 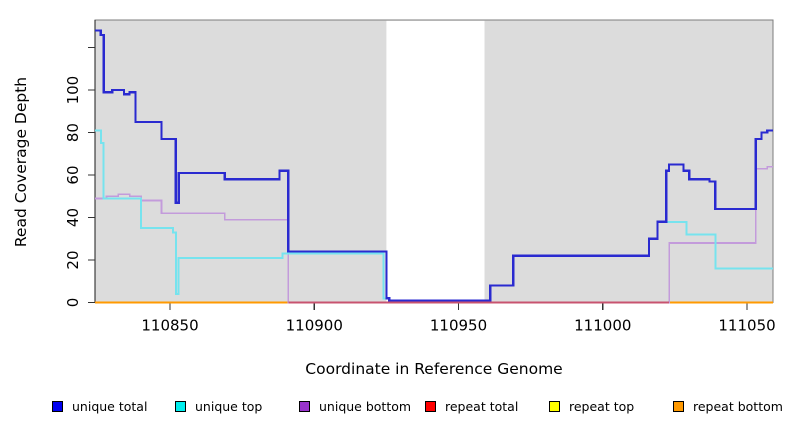 I want to click on x-tick-label: 110950, so click(x=458, y=326).